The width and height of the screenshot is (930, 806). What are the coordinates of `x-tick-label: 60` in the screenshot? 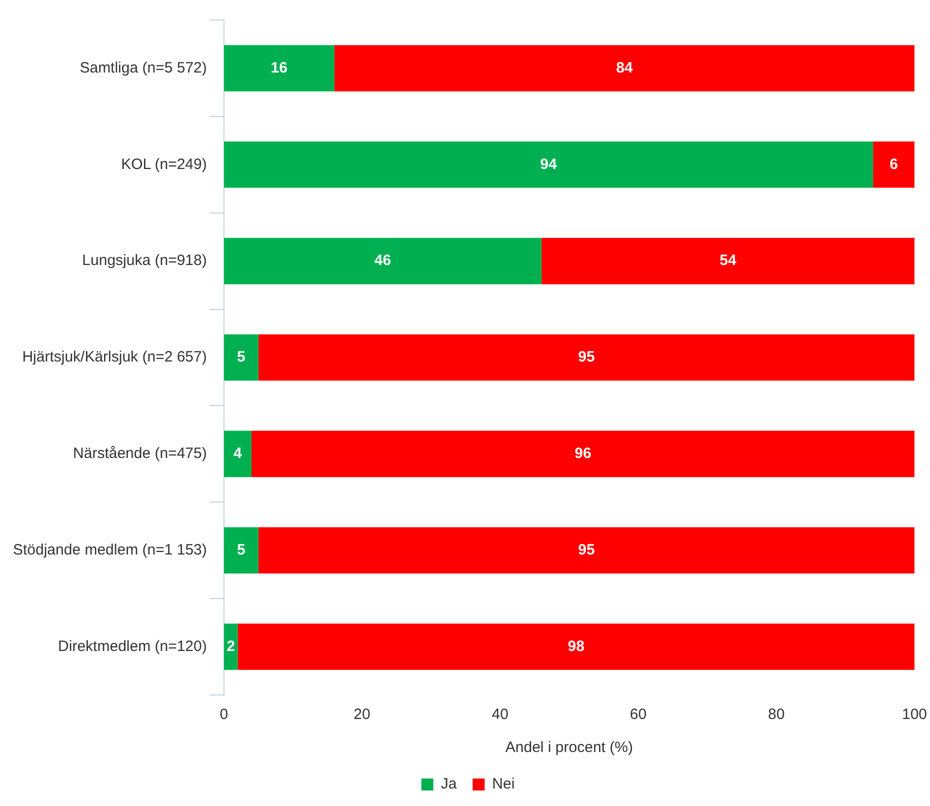 It's located at (638, 715).